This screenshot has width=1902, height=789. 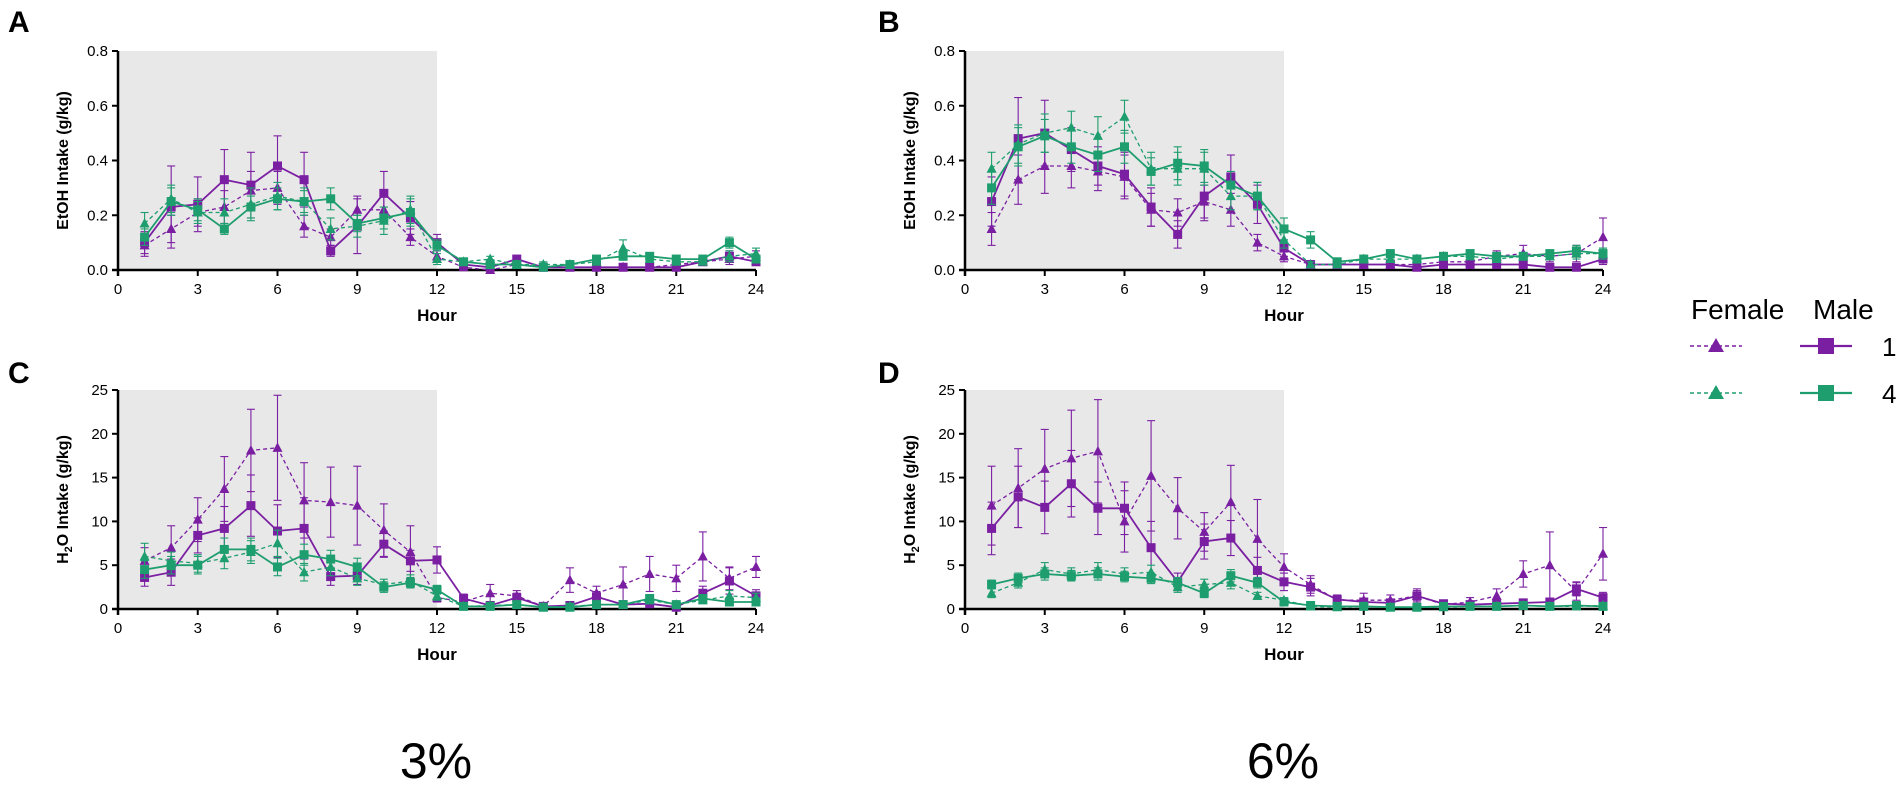 I want to click on legend-group-4-label: 4, so click(x=1889, y=394).